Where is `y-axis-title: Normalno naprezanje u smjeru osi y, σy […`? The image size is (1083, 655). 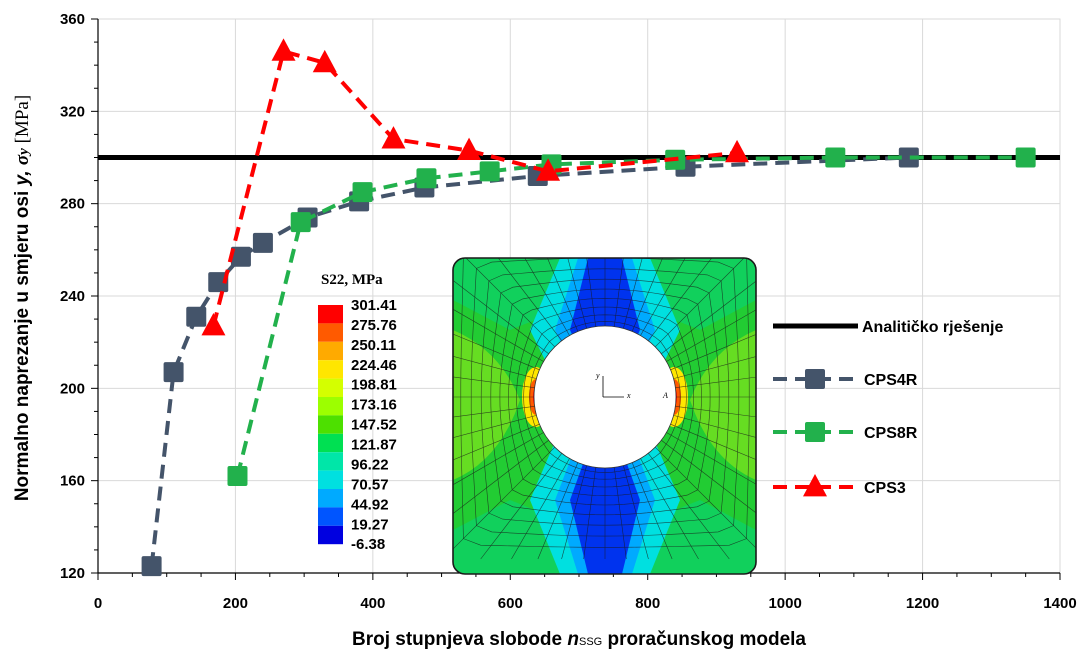
y-axis-title: Normalno naprezanje u smjeru osi y, σy [… is located at coordinates (22, 298).